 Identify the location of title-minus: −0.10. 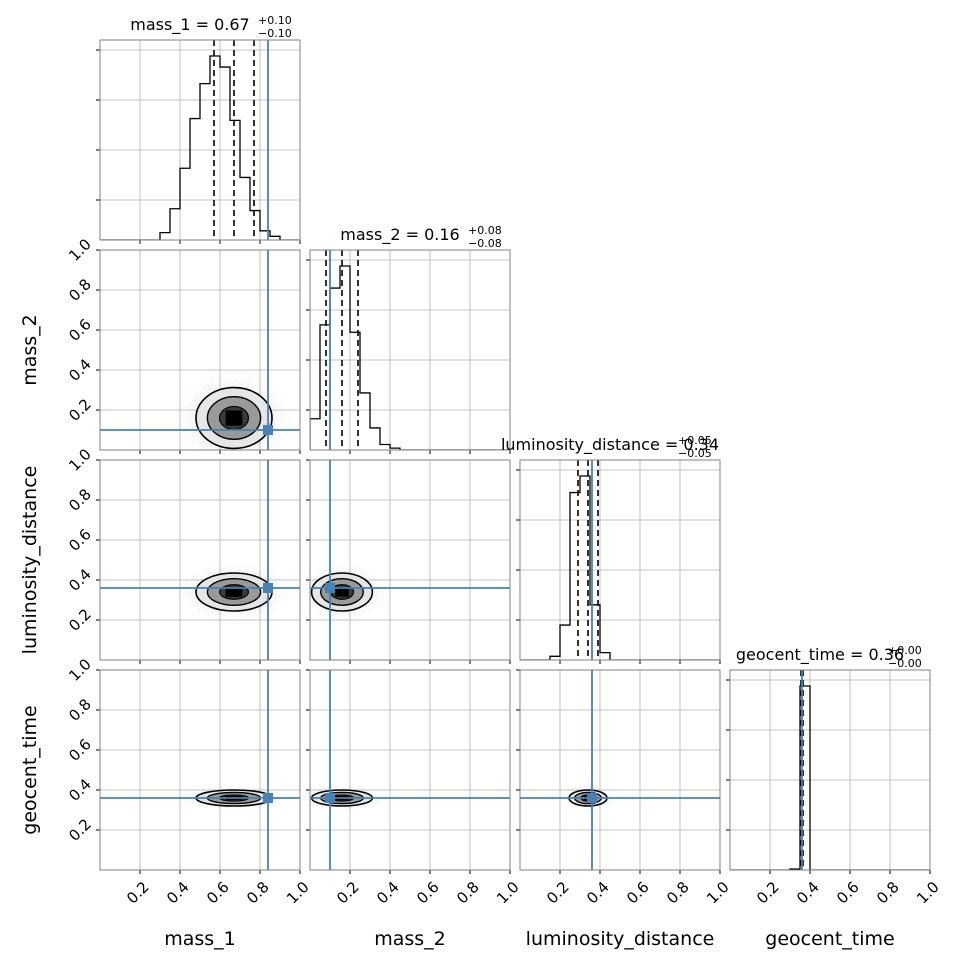
(275, 33).